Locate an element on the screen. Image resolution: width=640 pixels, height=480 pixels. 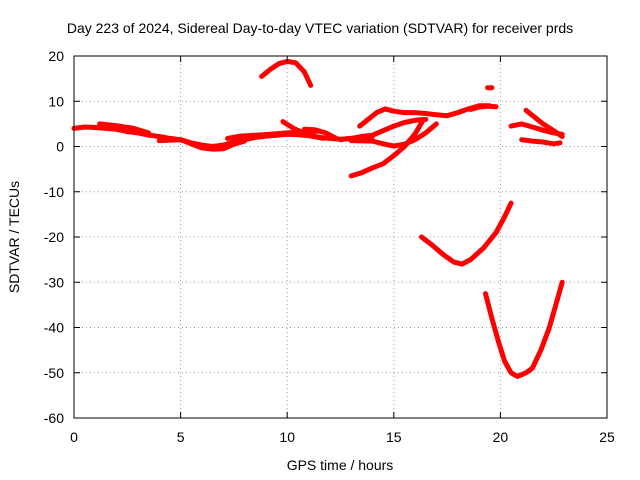
x-axis-label: GPS time / hours is located at coordinates (340, 465).